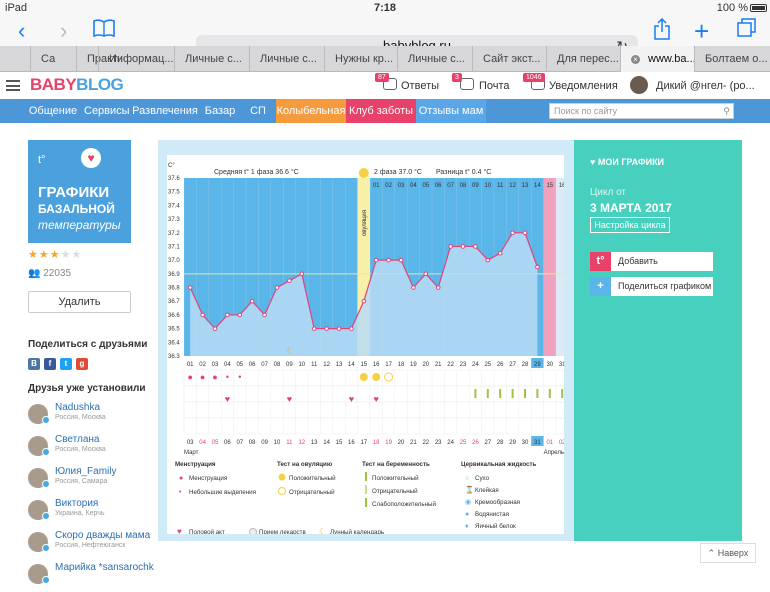  Describe the element at coordinates (651, 268) in the screenshot. I see `add-temperature-button: t°Добавить температуру` at that location.